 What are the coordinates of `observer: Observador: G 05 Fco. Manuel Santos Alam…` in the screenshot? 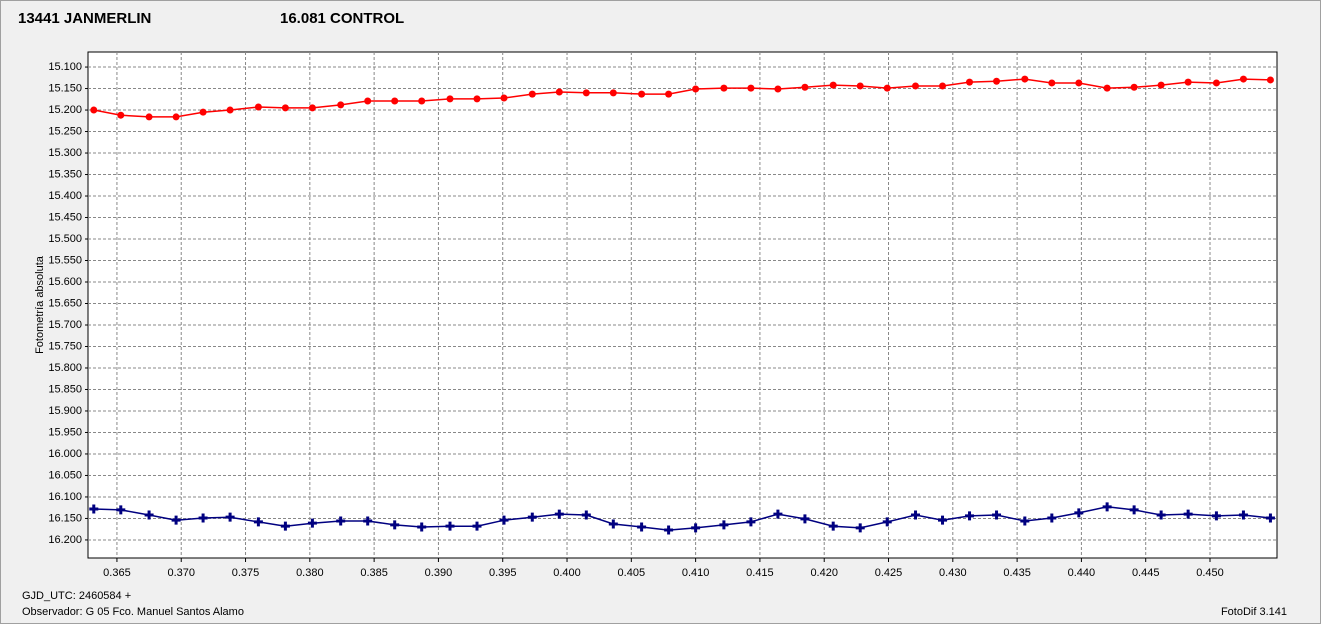 It's located at (133, 612).